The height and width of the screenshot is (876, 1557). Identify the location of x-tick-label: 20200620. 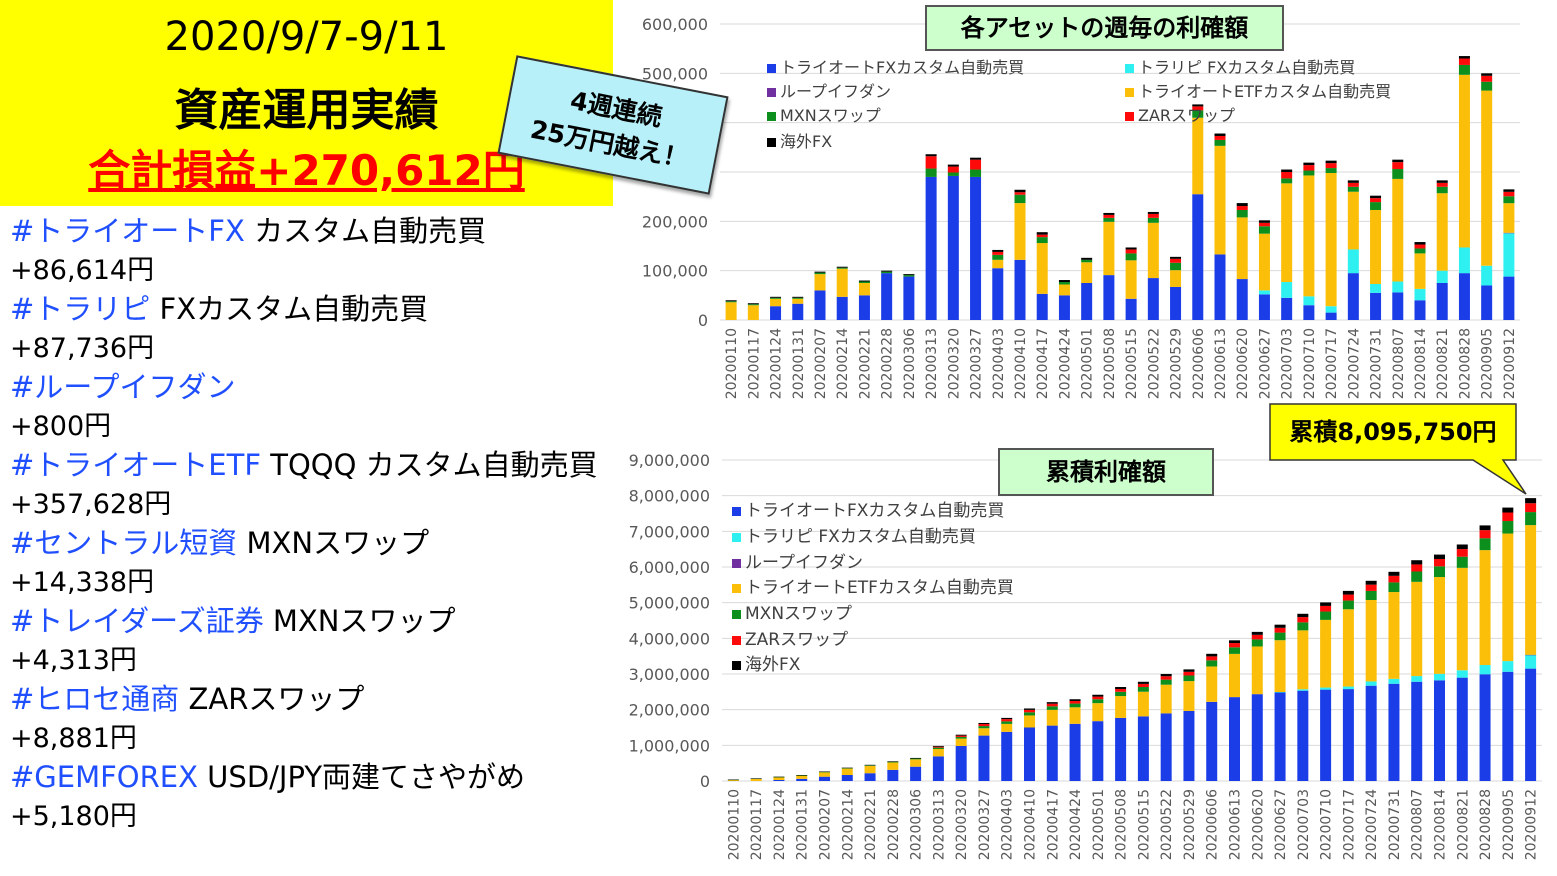
(1258, 824).